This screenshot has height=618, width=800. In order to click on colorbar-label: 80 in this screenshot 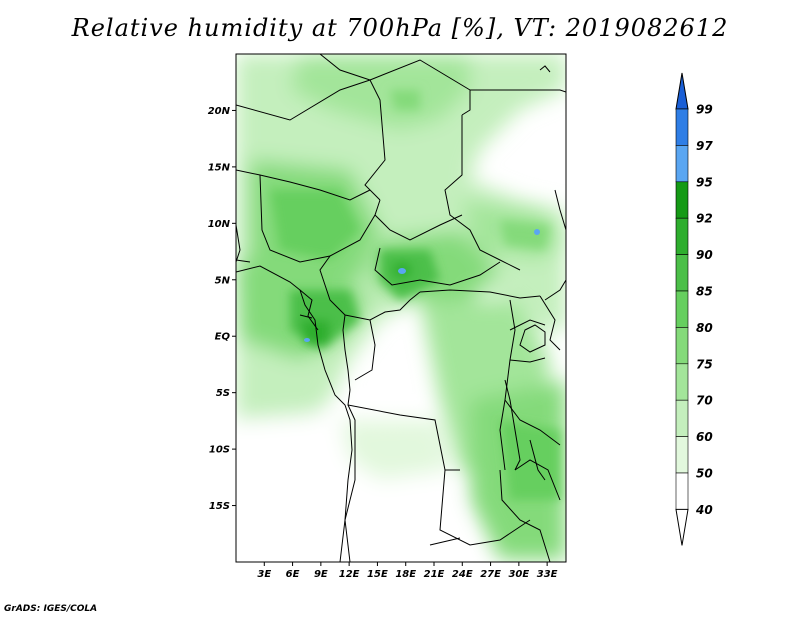, I will do `click(704, 328)`.